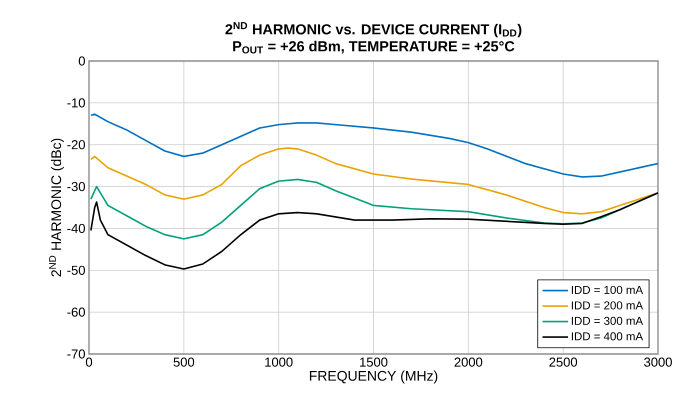 The height and width of the screenshot is (417, 692). Describe the element at coordinates (76, 145) in the screenshot. I see `y-tick-label: -20` at that location.